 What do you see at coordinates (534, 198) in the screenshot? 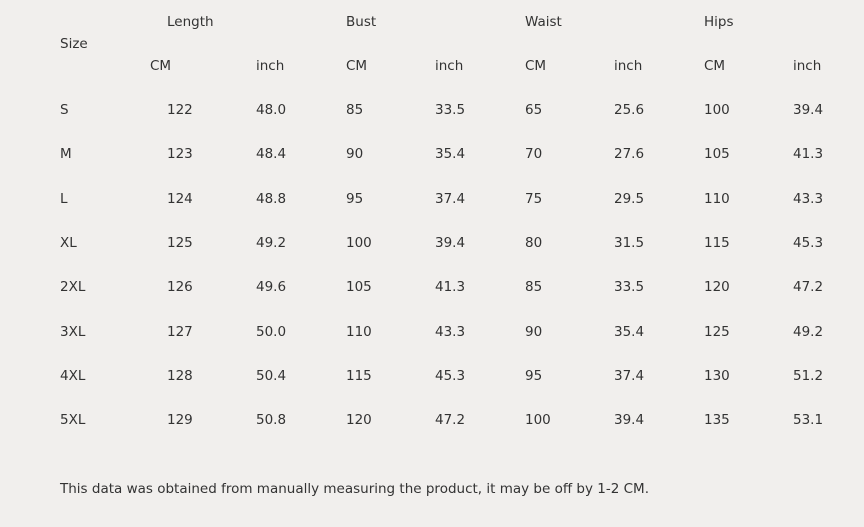
I see `measure-cell: 75` at bounding box center [534, 198].